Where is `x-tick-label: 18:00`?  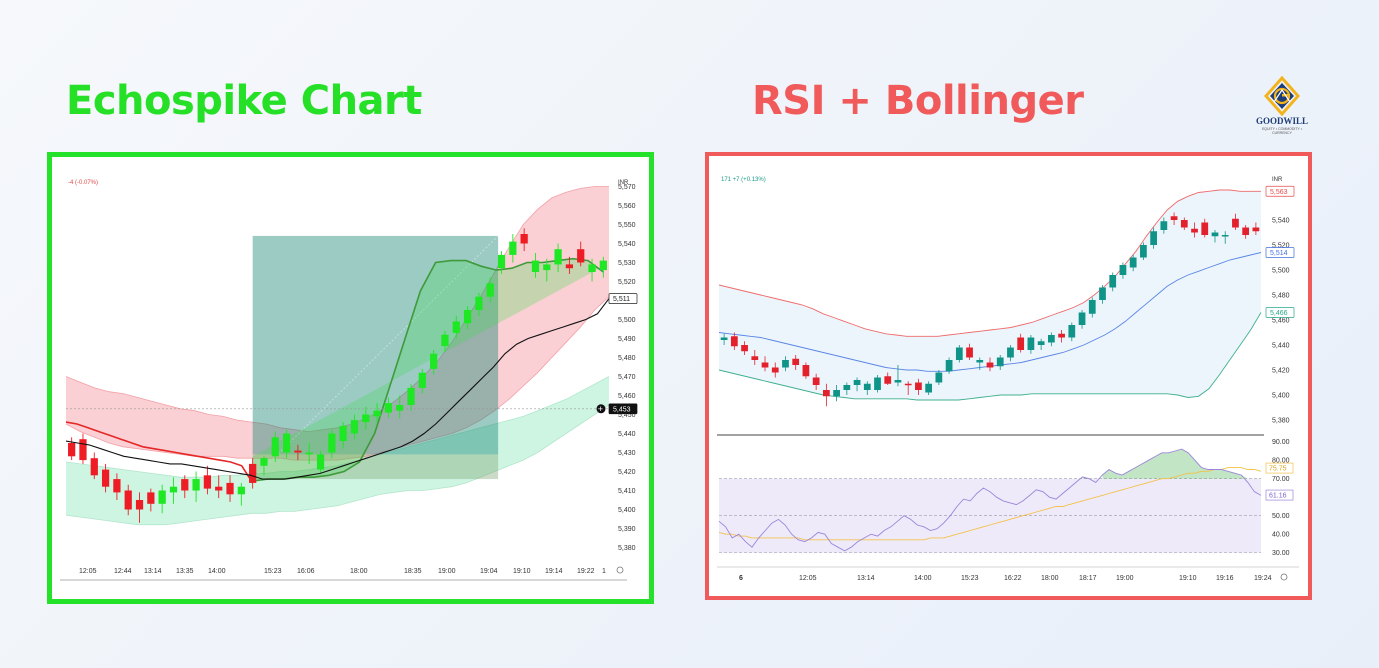 x-tick-label: 18:00 is located at coordinates (359, 571).